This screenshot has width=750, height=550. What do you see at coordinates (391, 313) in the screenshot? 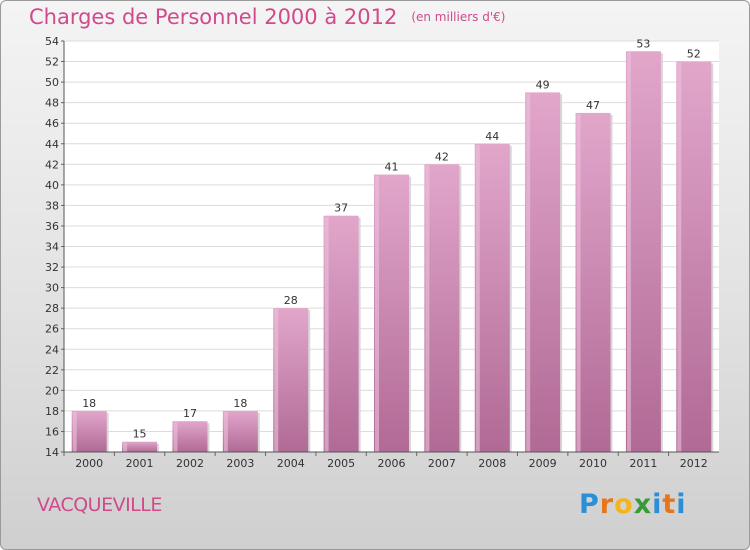
I see `bar-2006` at bounding box center [391, 313].